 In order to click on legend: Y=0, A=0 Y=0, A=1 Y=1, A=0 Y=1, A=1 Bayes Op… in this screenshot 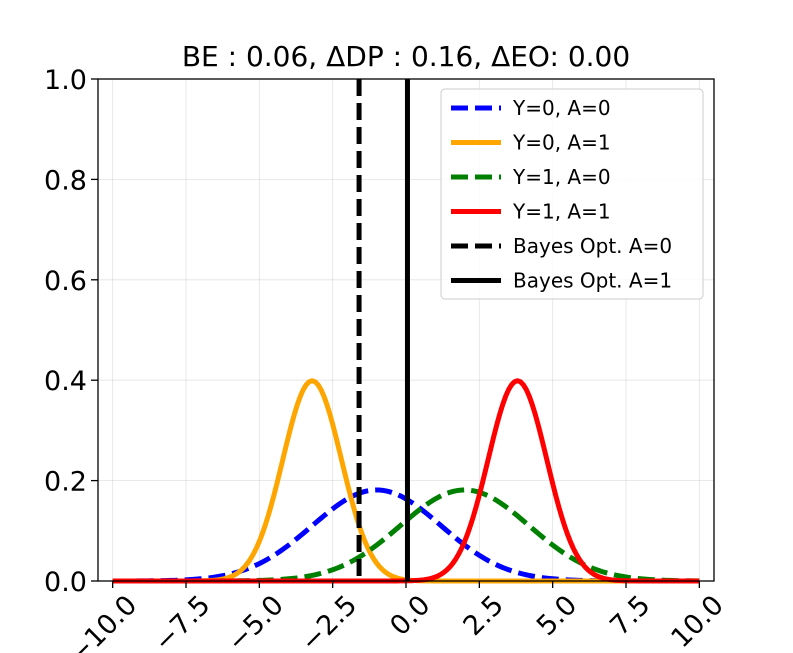, I will do `click(572, 194)`.